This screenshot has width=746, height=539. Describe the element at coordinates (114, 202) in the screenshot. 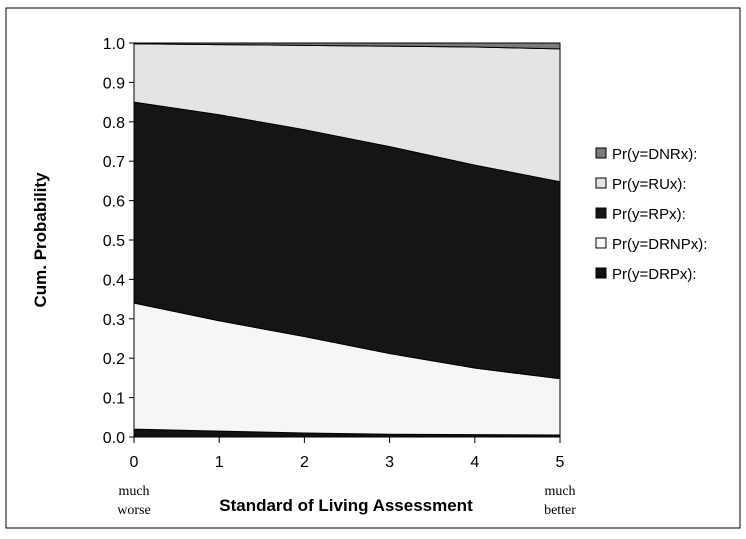

I see `y-tick-label: 0.6` at that location.